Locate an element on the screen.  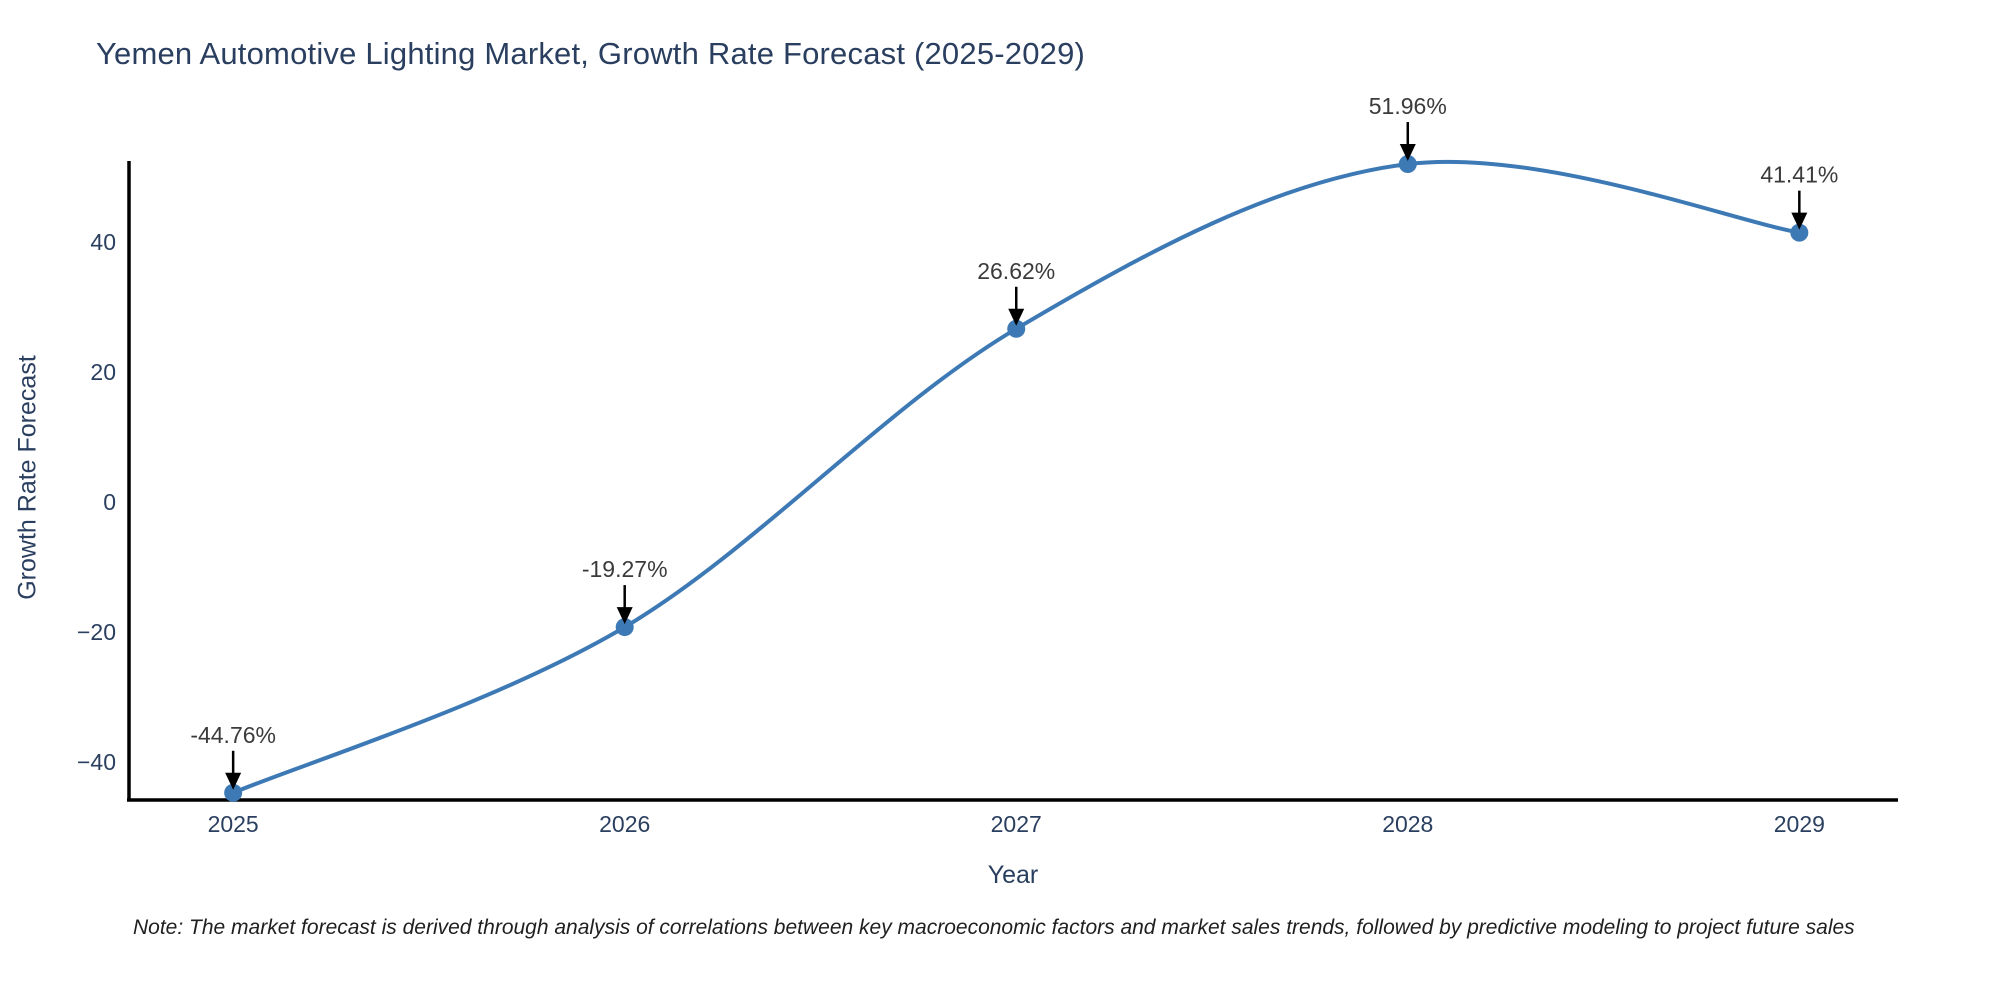
y-tick-label: 0 is located at coordinates (109, 502).